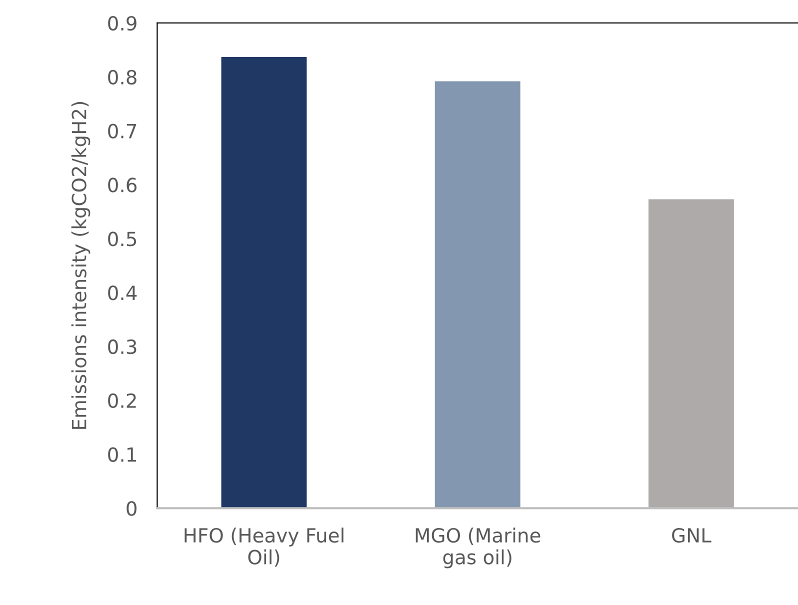 This screenshot has width=798, height=605. Describe the element at coordinates (122, 131) in the screenshot. I see `y-tick-label: 0.7` at that location.